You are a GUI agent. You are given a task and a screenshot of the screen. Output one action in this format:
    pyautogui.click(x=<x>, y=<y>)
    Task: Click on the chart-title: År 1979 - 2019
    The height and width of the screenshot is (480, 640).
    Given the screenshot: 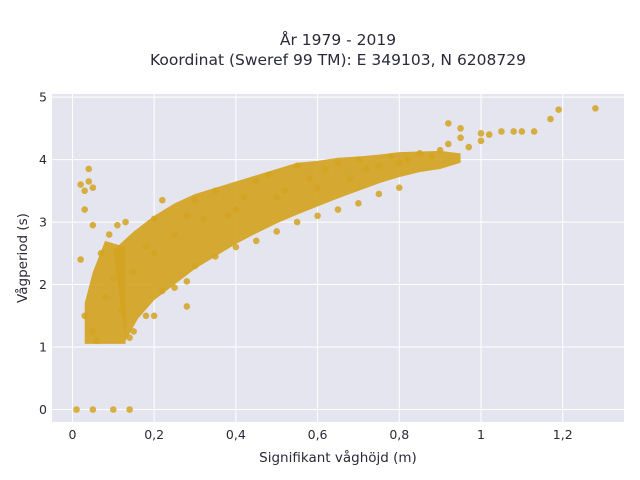 What is the action you would take?
    pyautogui.click(x=338, y=39)
    